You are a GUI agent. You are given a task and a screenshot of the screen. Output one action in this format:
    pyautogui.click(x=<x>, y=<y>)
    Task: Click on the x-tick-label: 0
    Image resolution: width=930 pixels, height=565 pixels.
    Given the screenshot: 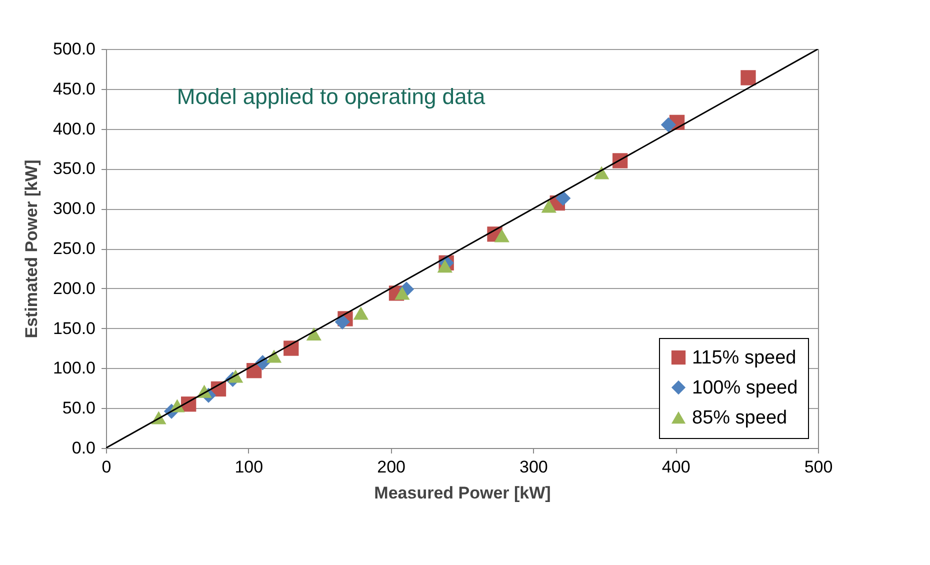 What is the action you would take?
    pyautogui.click(x=107, y=467)
    